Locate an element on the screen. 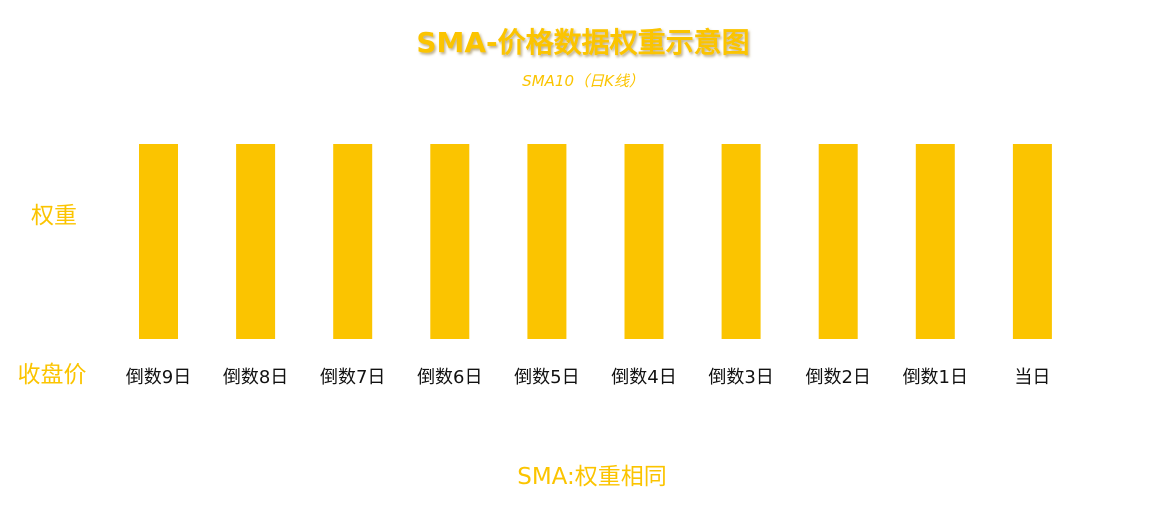  tick-label-5: 倒数5日 is located at coordinates (546, 377).